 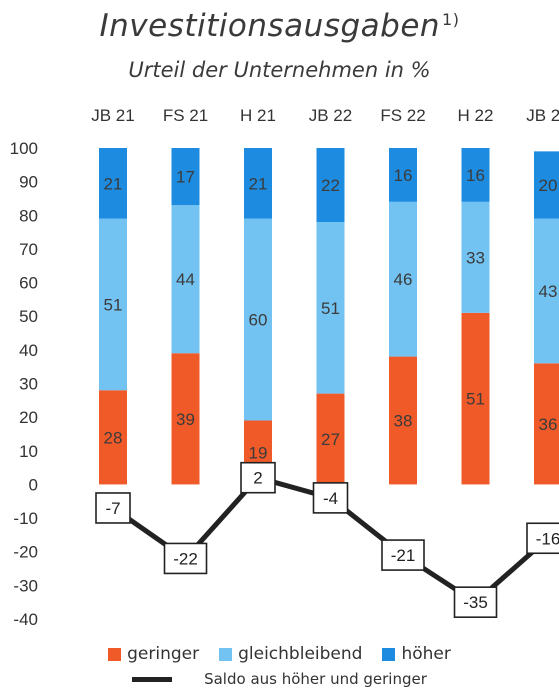 I want to click on chart-subtitle: Urteil der Unternehmen in %, so click(x=279, y=70).